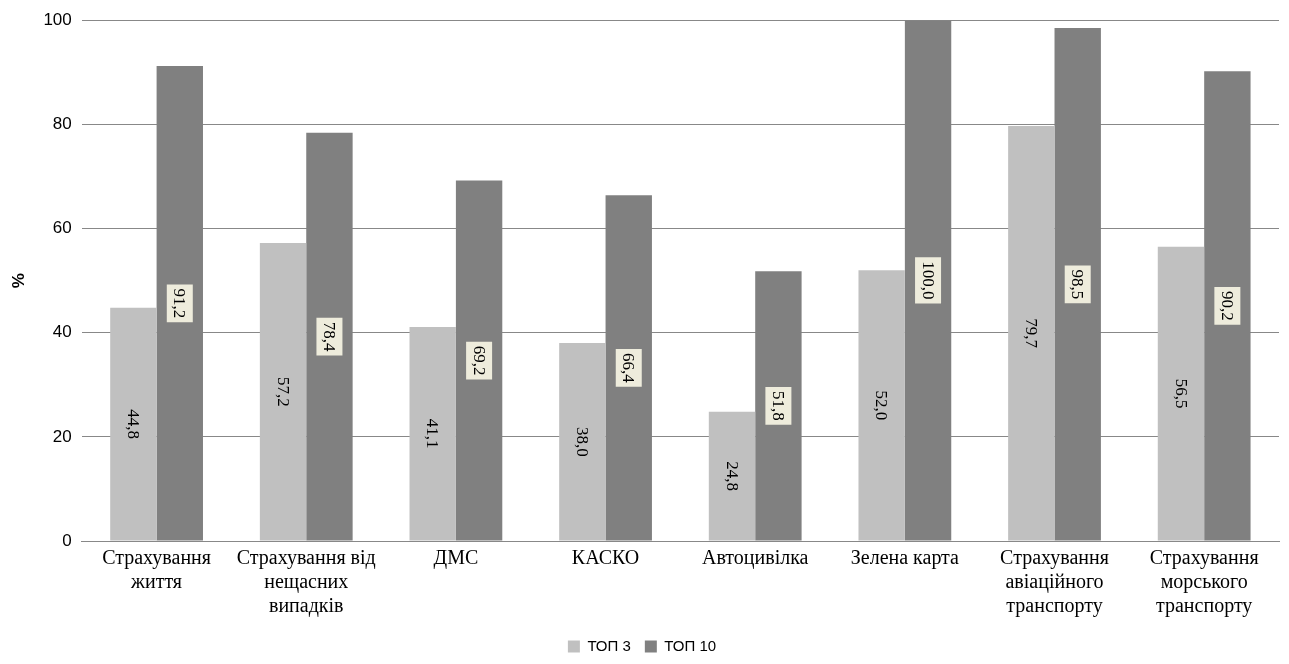  Describe the element at coordinates (62, 228) in the screenshot. I see `y-tick-label: 60` at that location.